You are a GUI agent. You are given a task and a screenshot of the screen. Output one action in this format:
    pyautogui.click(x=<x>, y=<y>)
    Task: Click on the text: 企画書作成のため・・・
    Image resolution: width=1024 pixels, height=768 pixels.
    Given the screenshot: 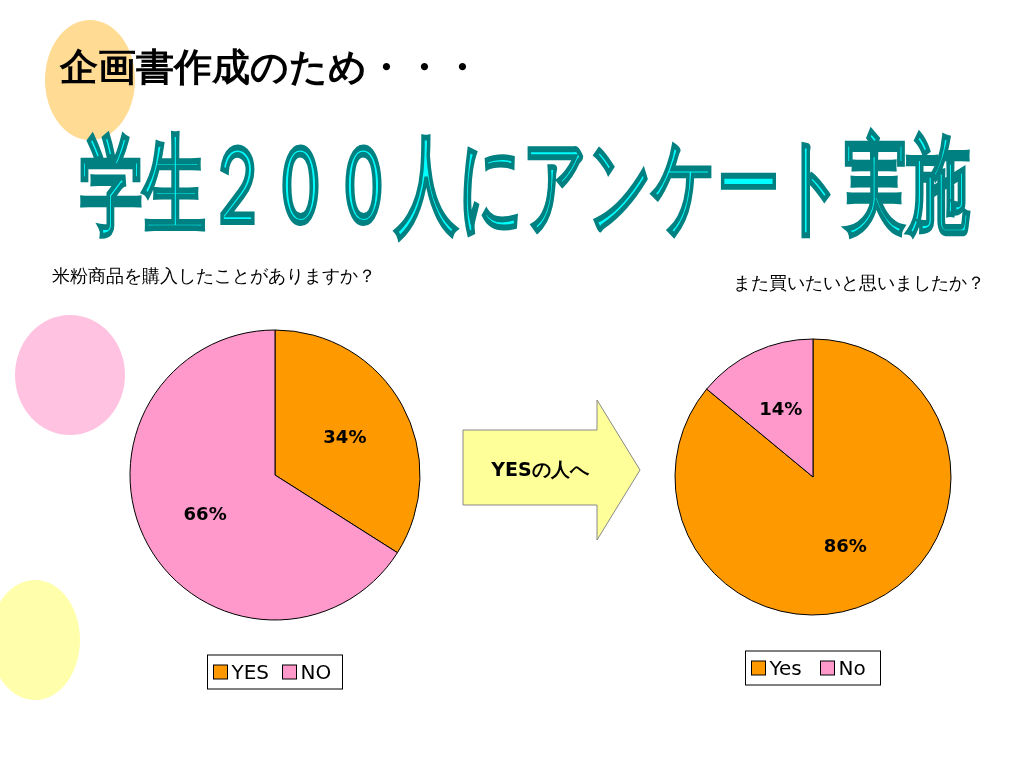 What is the action you would take?
    pyautogui.click(x=270, y=67)
    